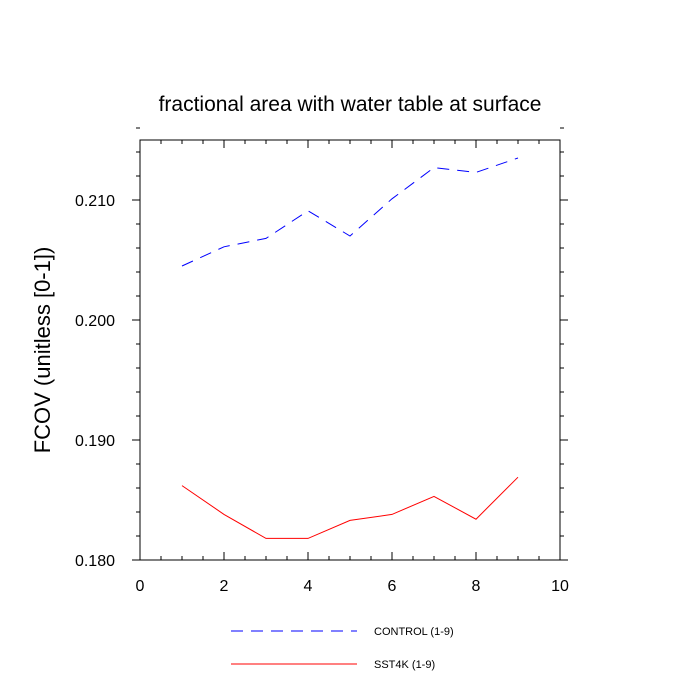 This screenshot has height=700, width=700. Describe the element at coordinates (414, 632) in the screenshot. I see `legend-label-control: CONTROL (1-9)` at that location.